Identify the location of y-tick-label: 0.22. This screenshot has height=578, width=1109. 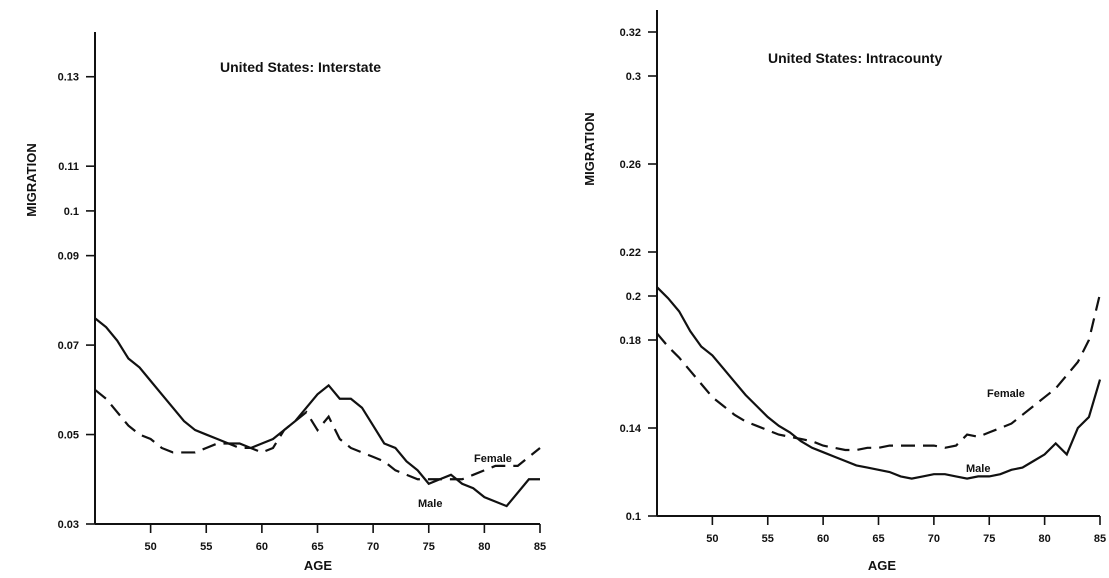
(630, 253).